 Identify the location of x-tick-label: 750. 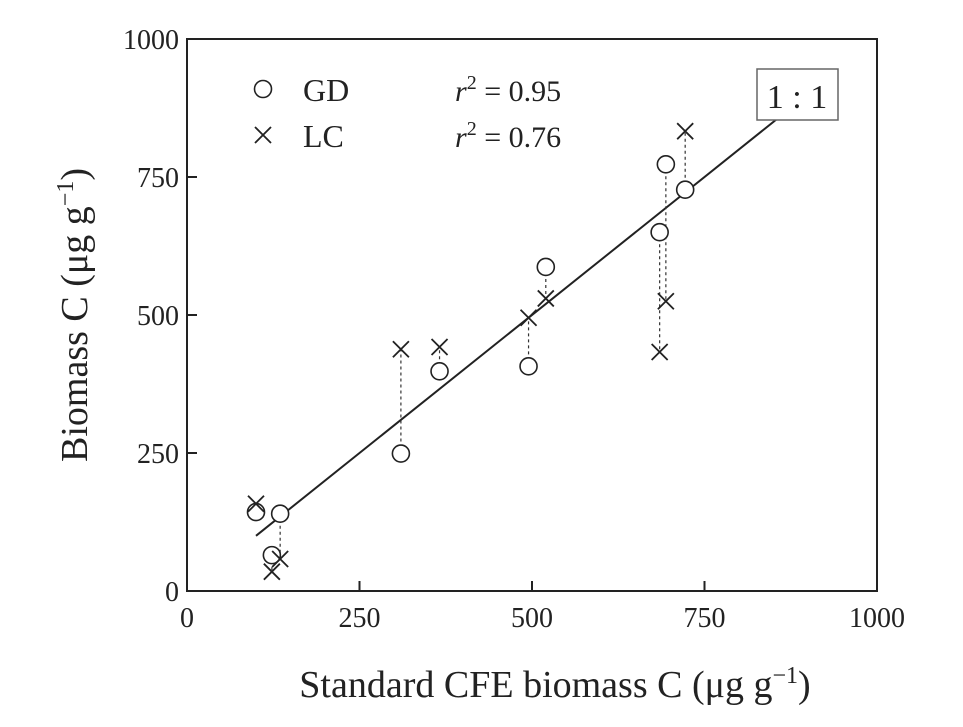
(705, 618).